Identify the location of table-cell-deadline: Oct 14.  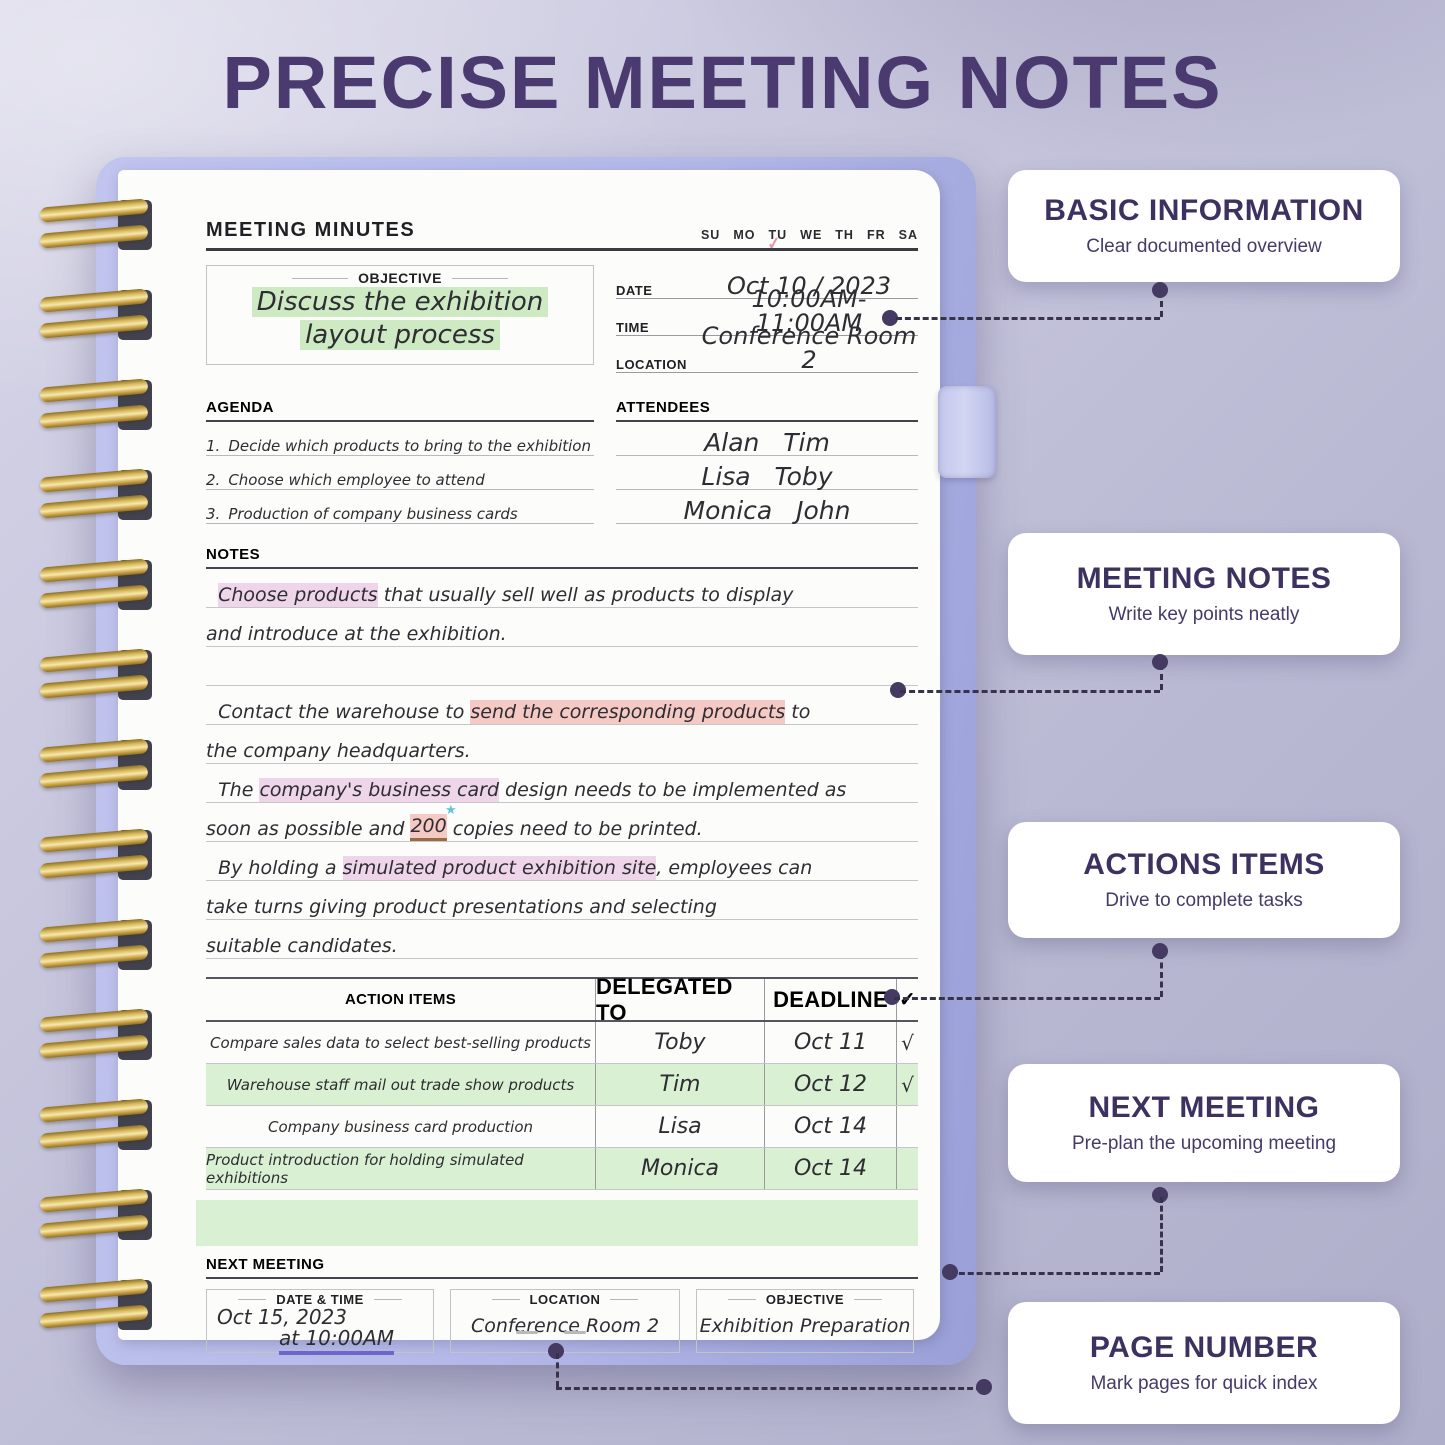
(830, 1126).